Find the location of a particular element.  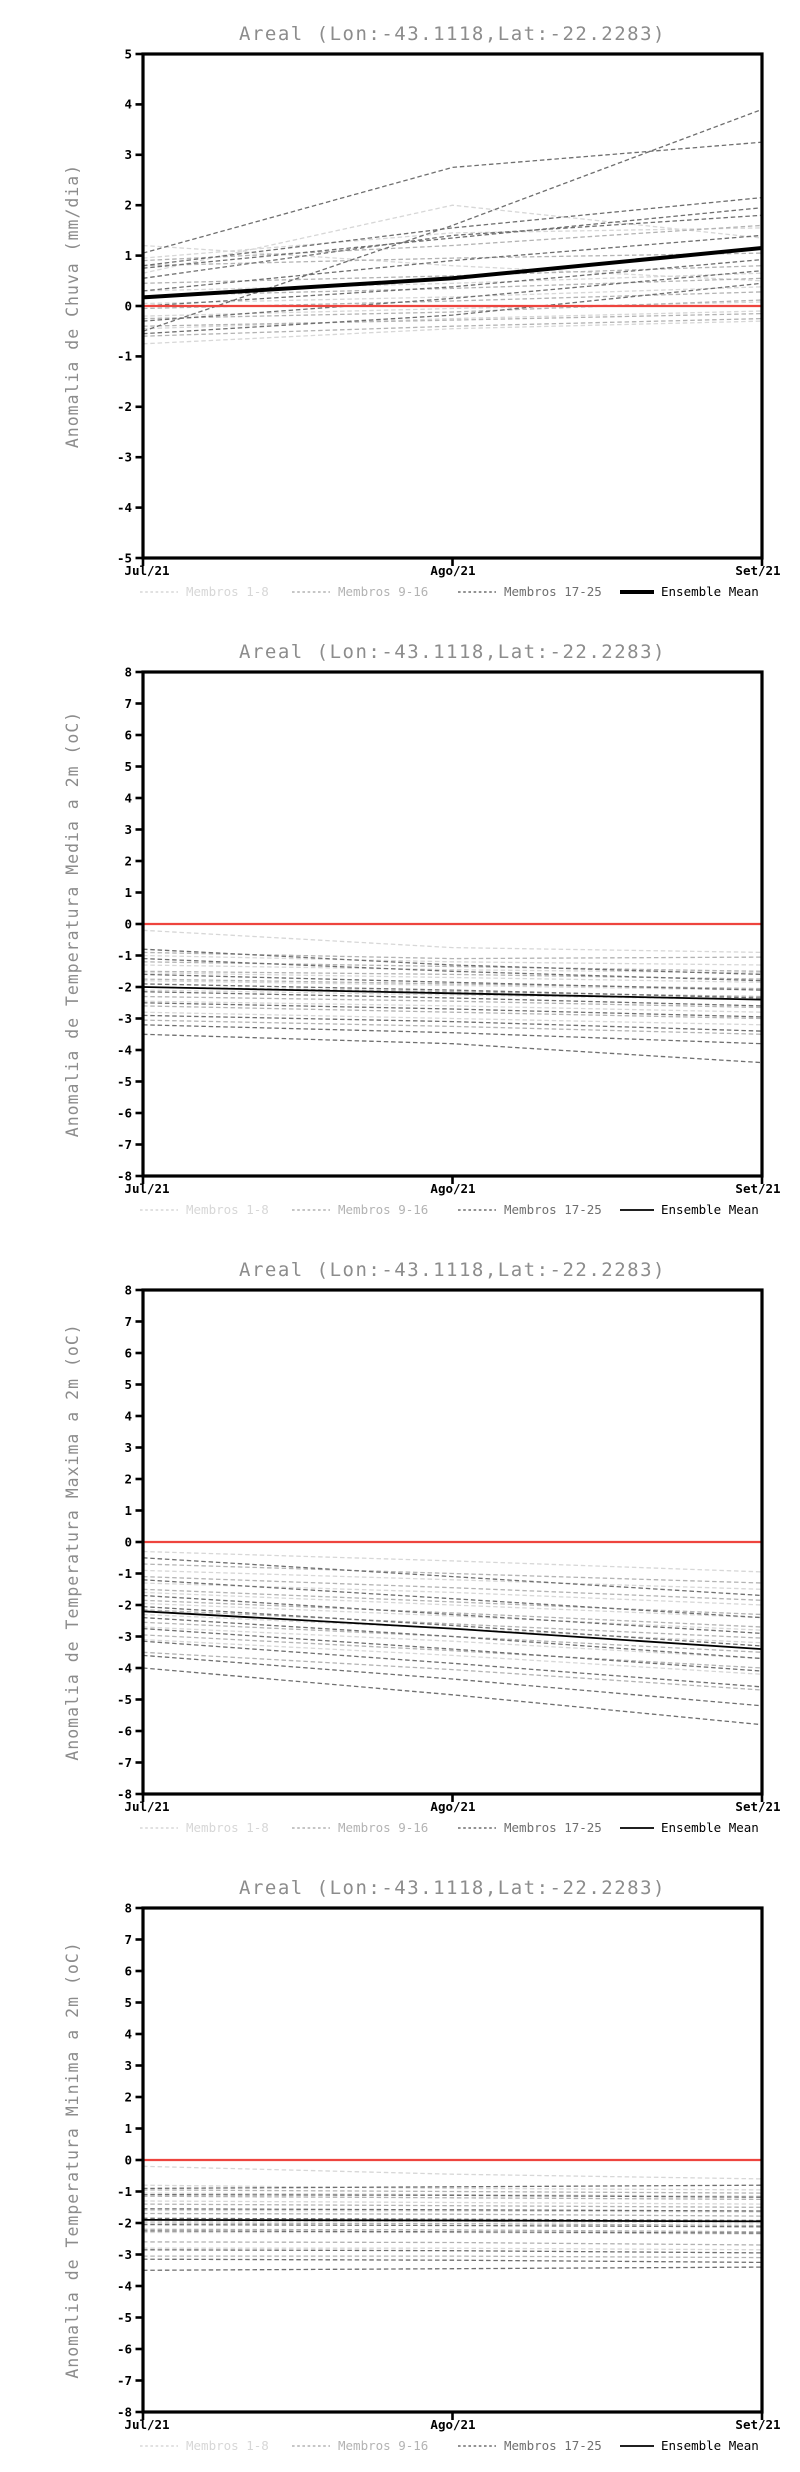

y-axis-label: Anomalia de Temperatura Maxima a 2m (oC) is located at coordinates (72, 1541).